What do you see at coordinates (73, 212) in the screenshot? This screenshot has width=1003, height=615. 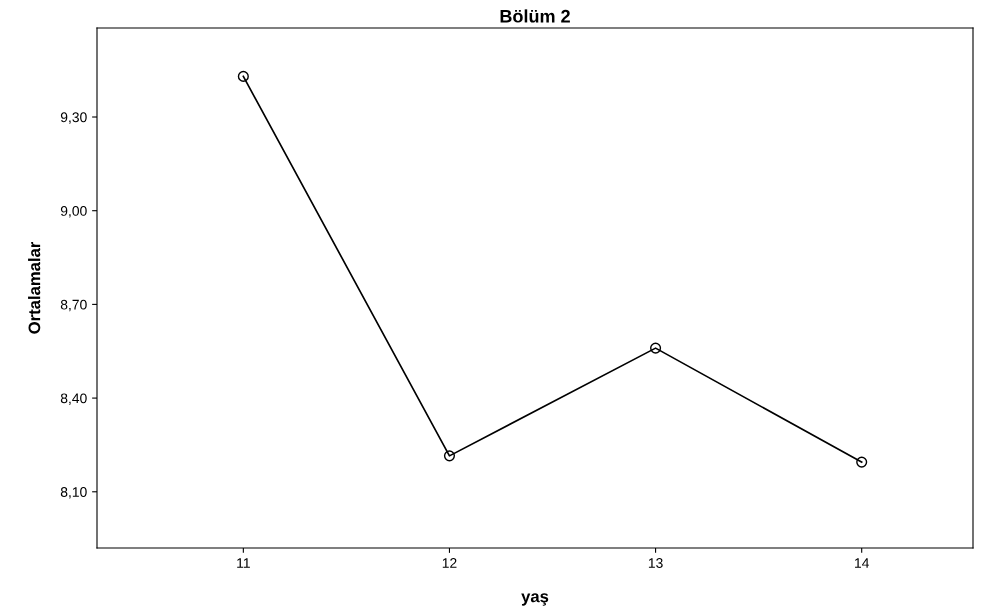 I see `y-tick-label: 9,00` at bounding box center [73, 212].